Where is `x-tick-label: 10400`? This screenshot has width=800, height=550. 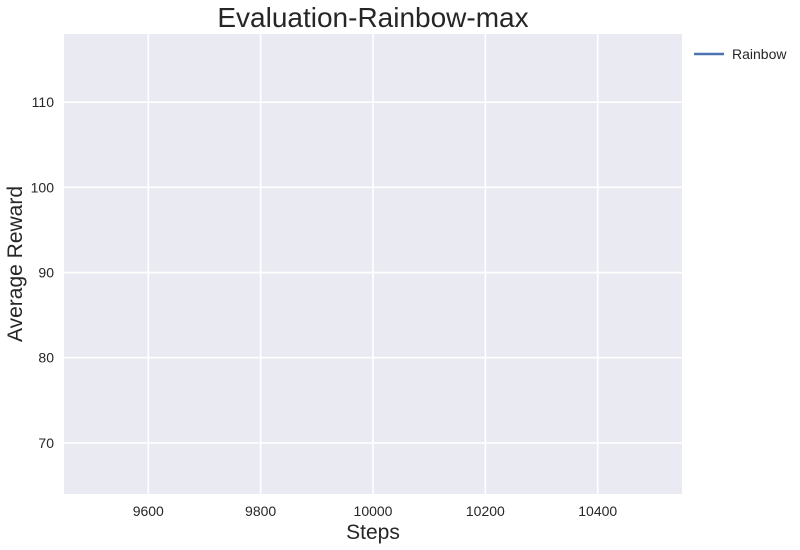
x-tick-label: 10400 is located at coordinates (597, 511).